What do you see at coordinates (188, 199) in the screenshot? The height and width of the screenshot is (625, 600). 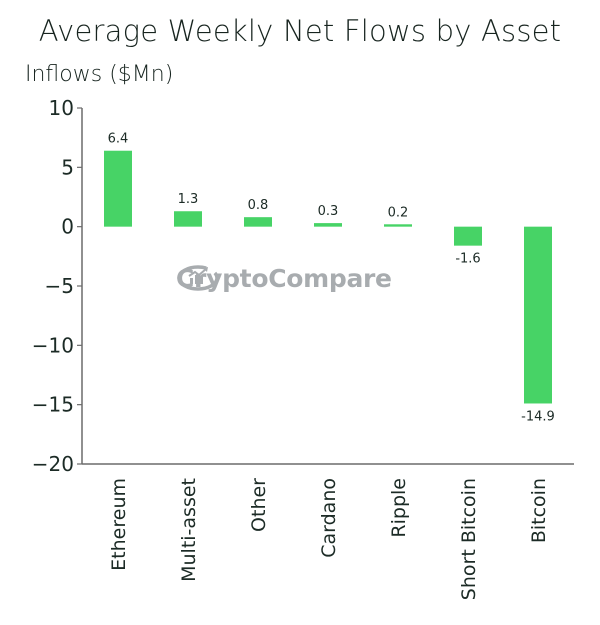 I see `data-label: 1.3` at bounding box center [188, 199].